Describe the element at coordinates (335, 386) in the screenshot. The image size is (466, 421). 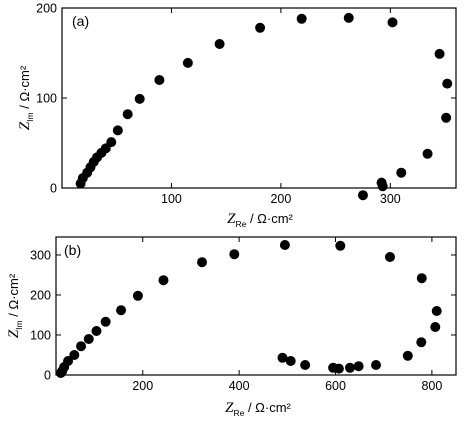
I see `x-tick-label-b: 600` at that location.